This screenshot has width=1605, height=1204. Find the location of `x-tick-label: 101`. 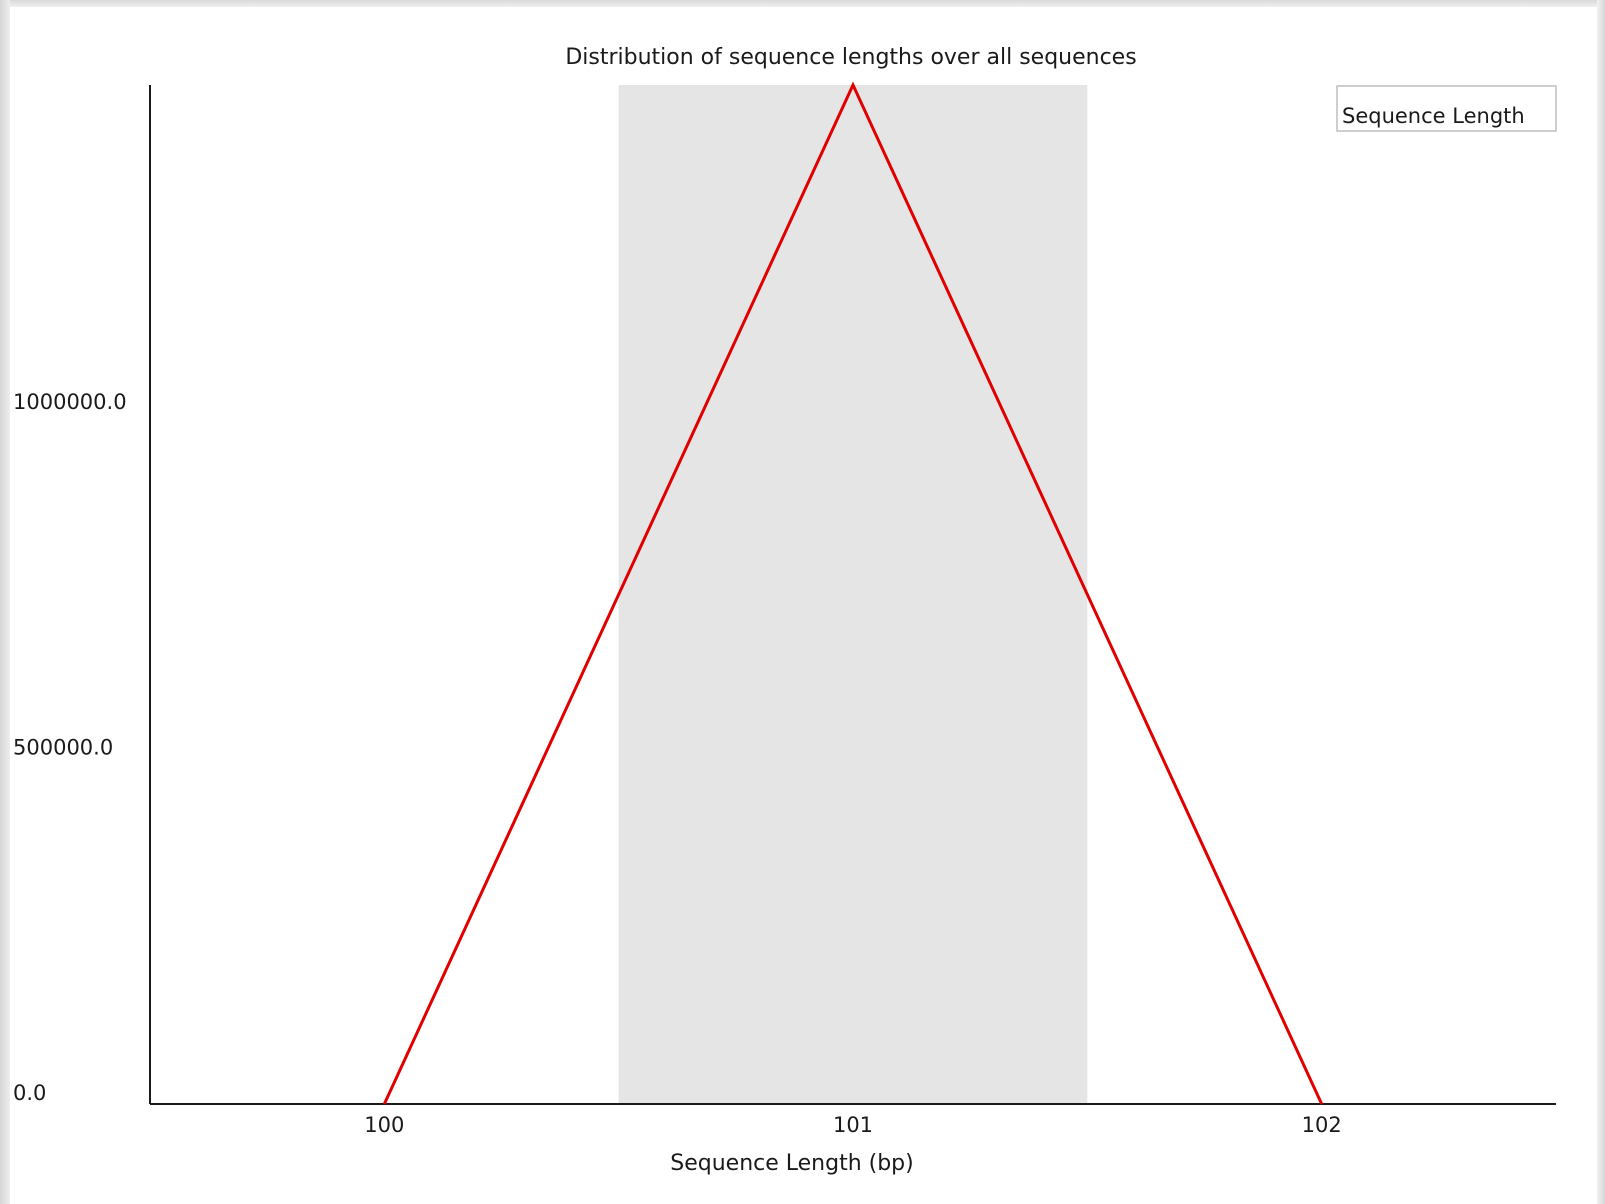

x-tick-label: 101 is located at coordinates (853, 1125).